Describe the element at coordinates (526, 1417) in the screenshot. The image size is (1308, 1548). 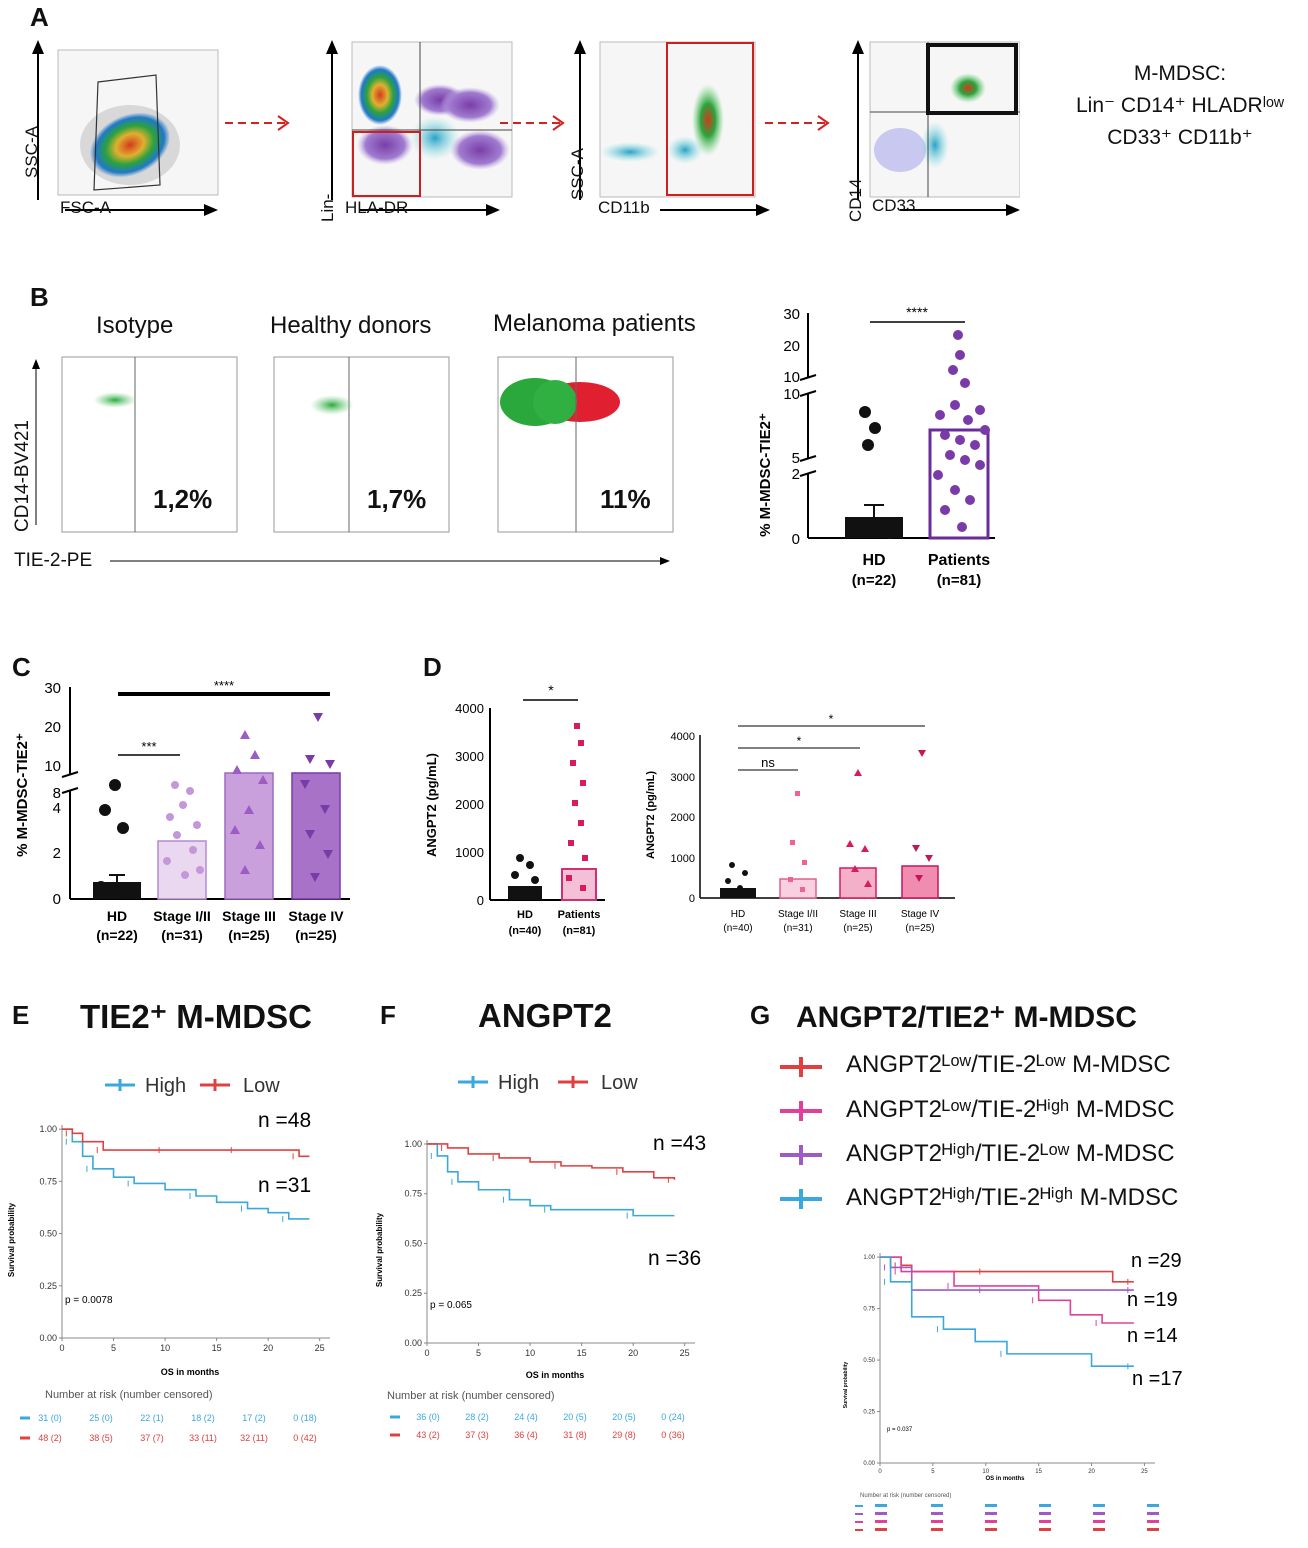
I see `risk-high-cell: 24 (4)` at that location.